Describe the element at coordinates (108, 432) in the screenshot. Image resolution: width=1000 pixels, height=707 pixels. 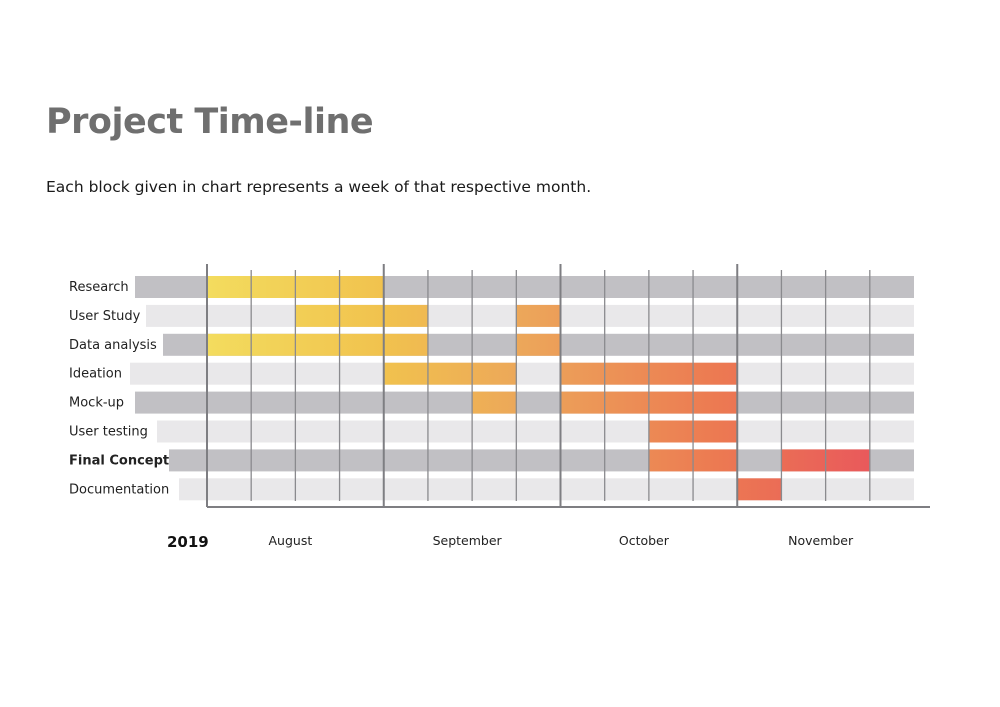
I see `task-label: User testing` at that location.